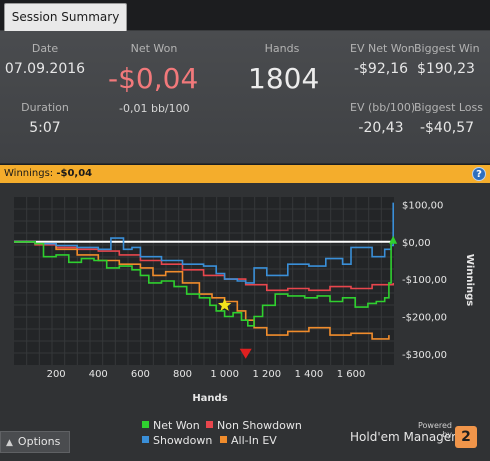  Describe the element at coordinates (224, 374) in the screenshot. I see `x-tick-label: 1 000` at that location.